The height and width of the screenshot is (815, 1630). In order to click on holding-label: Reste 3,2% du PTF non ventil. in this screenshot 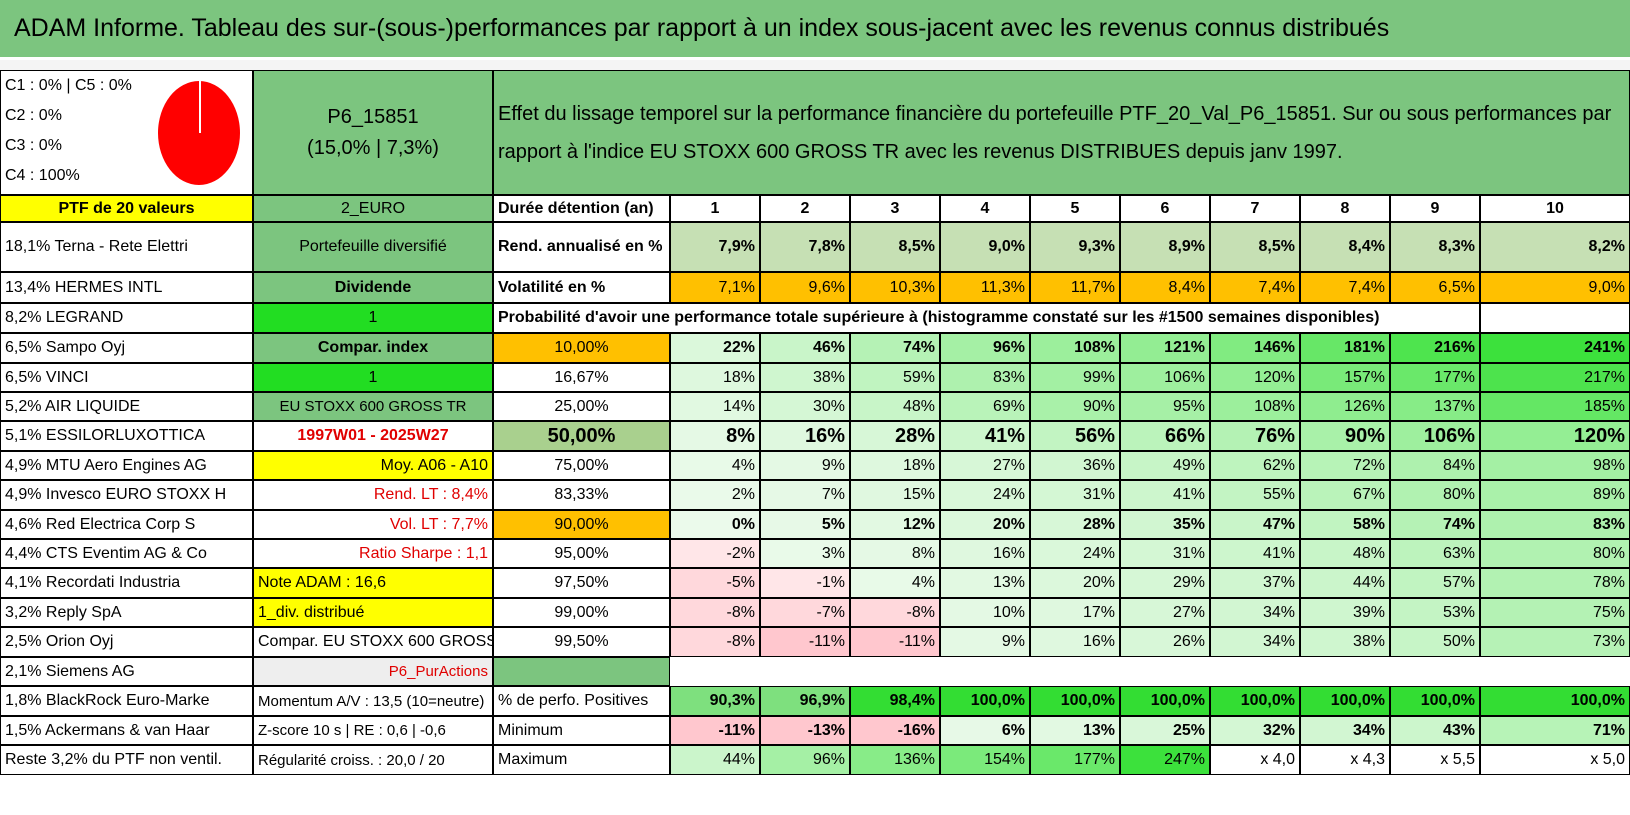, I will do `click(126, 760)`.